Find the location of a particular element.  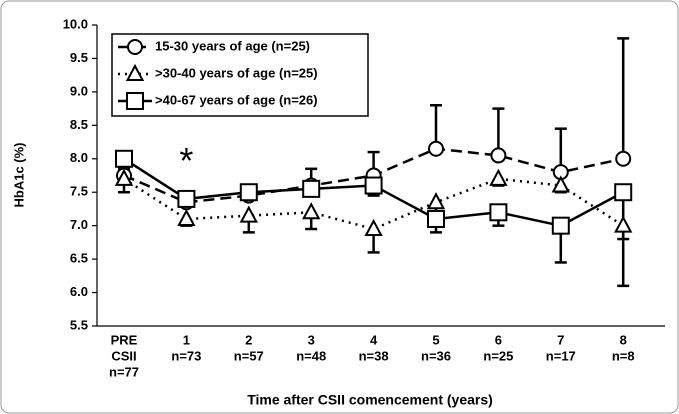

x-tick-label: n=73 is located at coordinates (186, 355).